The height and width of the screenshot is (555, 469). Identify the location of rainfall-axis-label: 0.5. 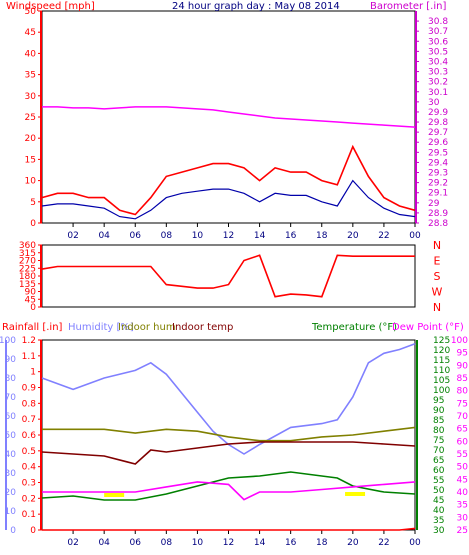
(29, 452).